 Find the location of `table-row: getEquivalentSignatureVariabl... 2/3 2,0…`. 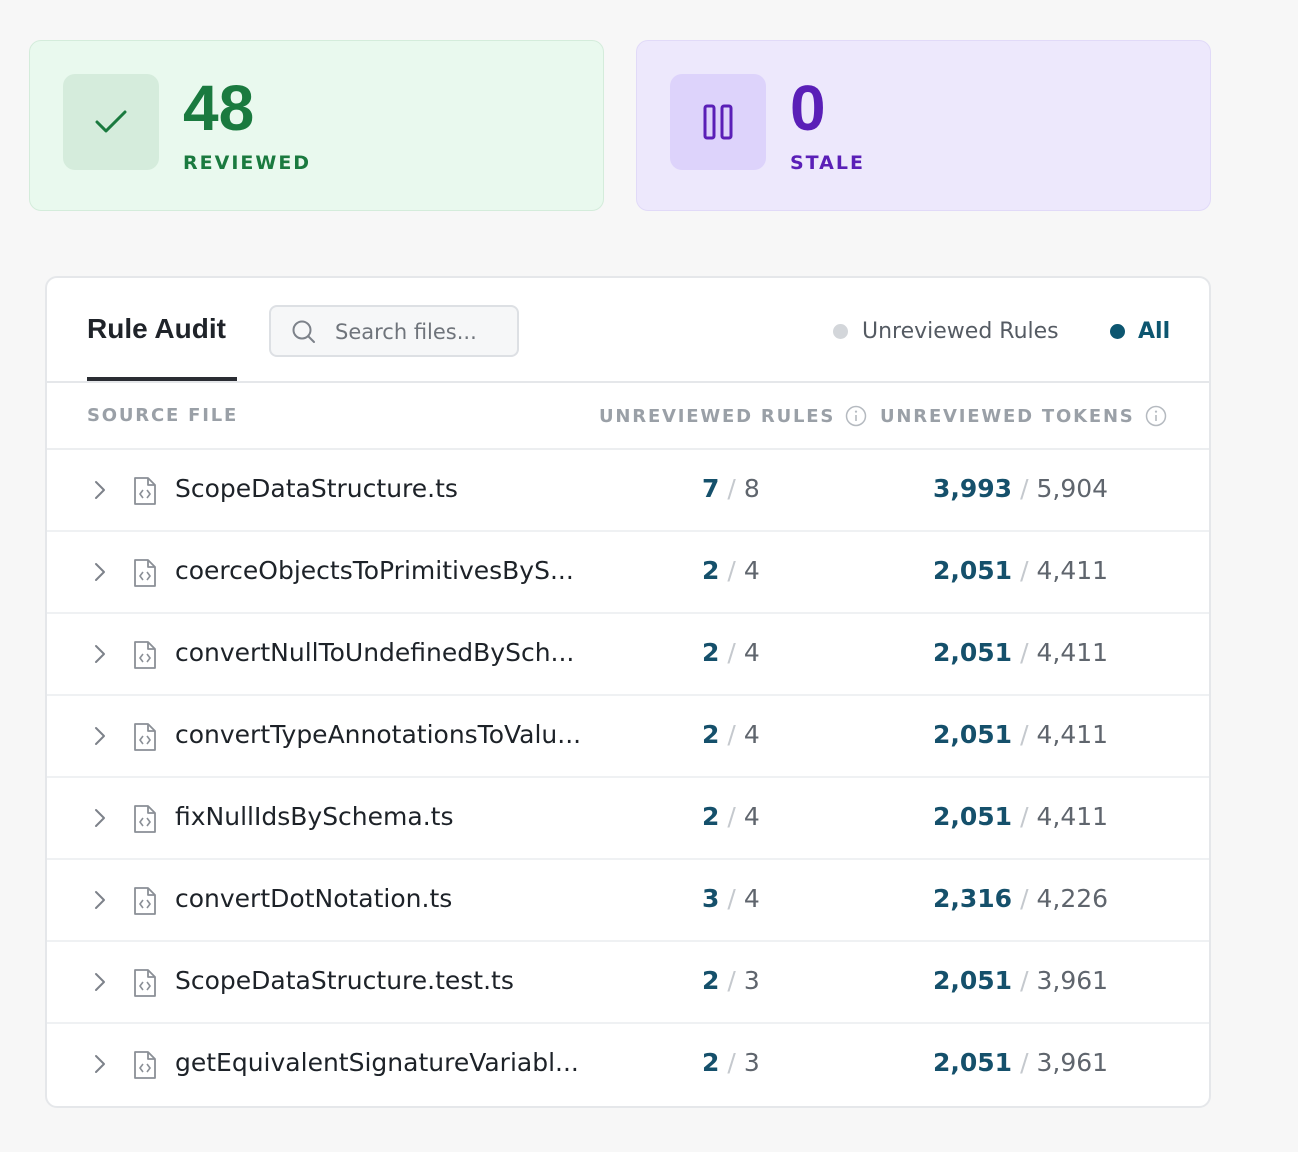

table-row: getEquivalentSignatureVariabl... 2/3 2,0… is located at coordinates (628, 1065).